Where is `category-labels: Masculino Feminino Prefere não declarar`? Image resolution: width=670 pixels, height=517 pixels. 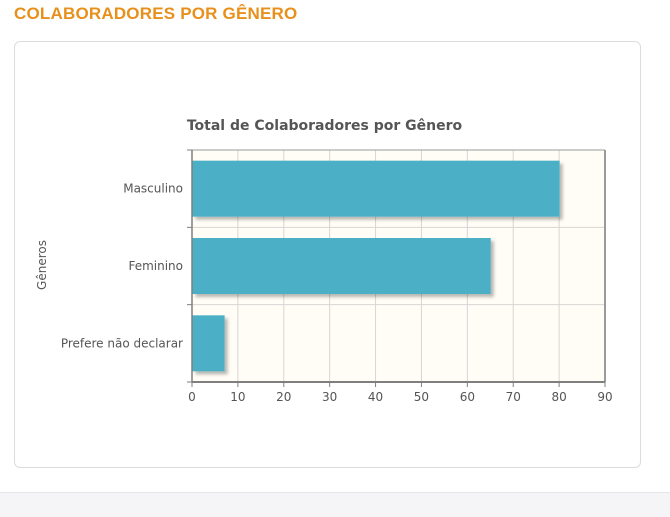 category-labels: Masculino Feminino Prefere não declarar is located at coordinates (122, 266).